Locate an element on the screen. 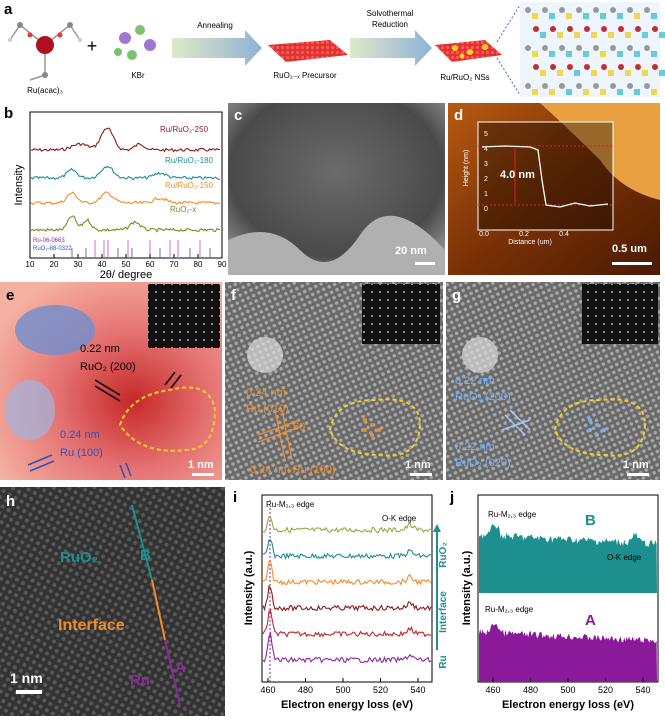 The image size is (665, 721). region-label: Ru is located at coordinates (140, 680).